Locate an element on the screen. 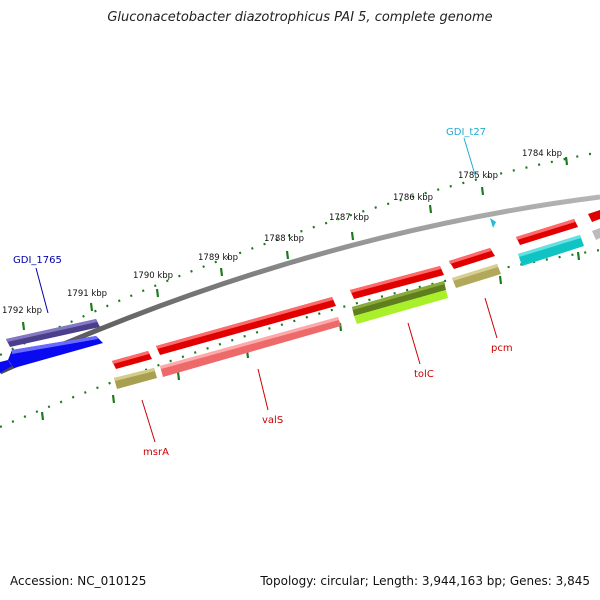 The image size is (600, 600). tick-label: 1785 kbp is located at coordinates (478, 176).